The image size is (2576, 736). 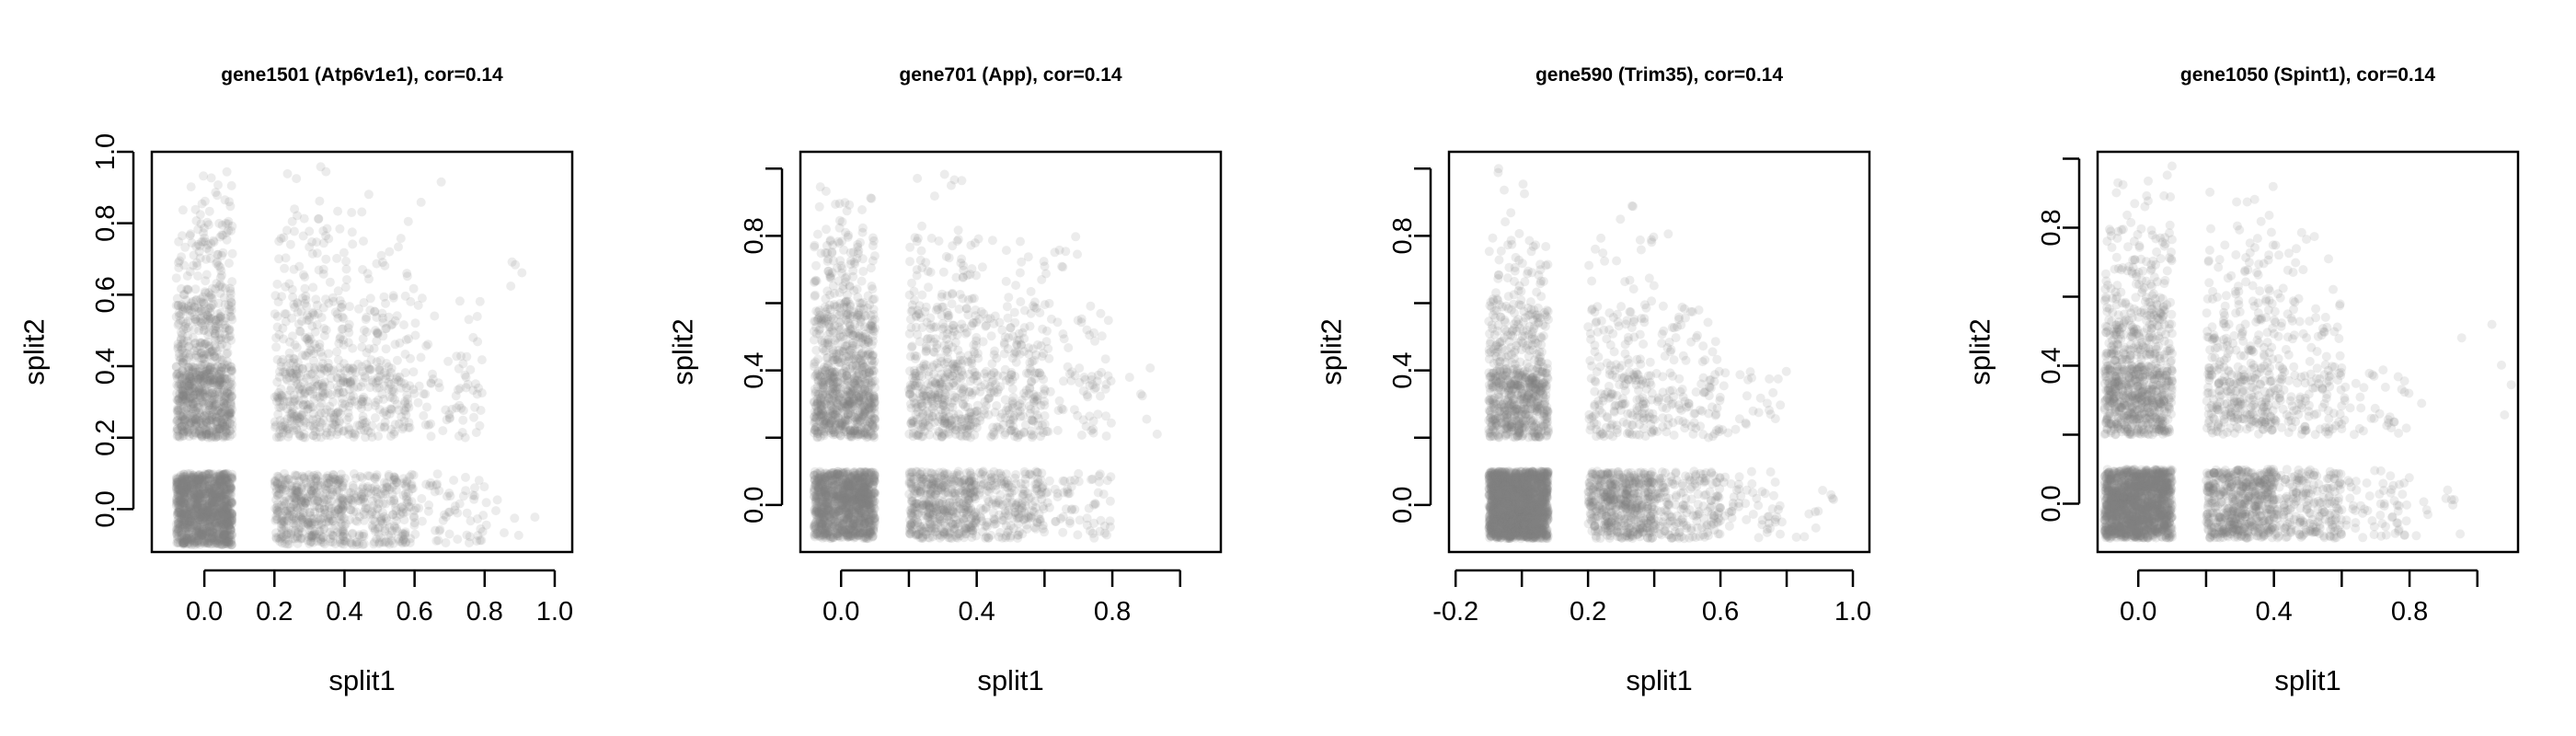 What do you see at coordinates (361, 680) in the screenshot?
I see `x-axis-title: split1` at bounding box center [361, 680].